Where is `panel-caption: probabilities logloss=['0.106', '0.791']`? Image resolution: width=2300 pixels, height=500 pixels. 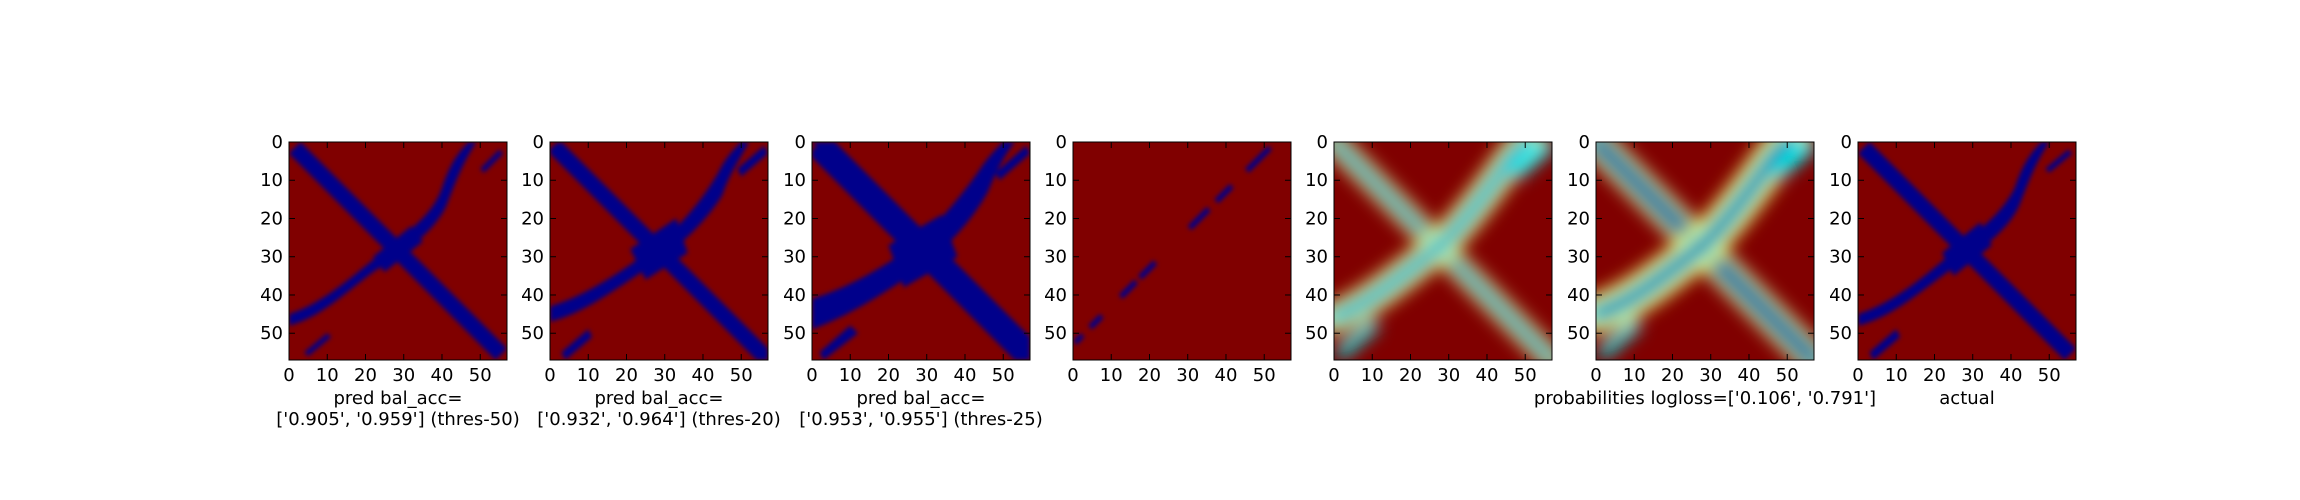
panel-caption: probabilities logloss=['0.106', '0.791'] is located at coordinates (1705, 398).